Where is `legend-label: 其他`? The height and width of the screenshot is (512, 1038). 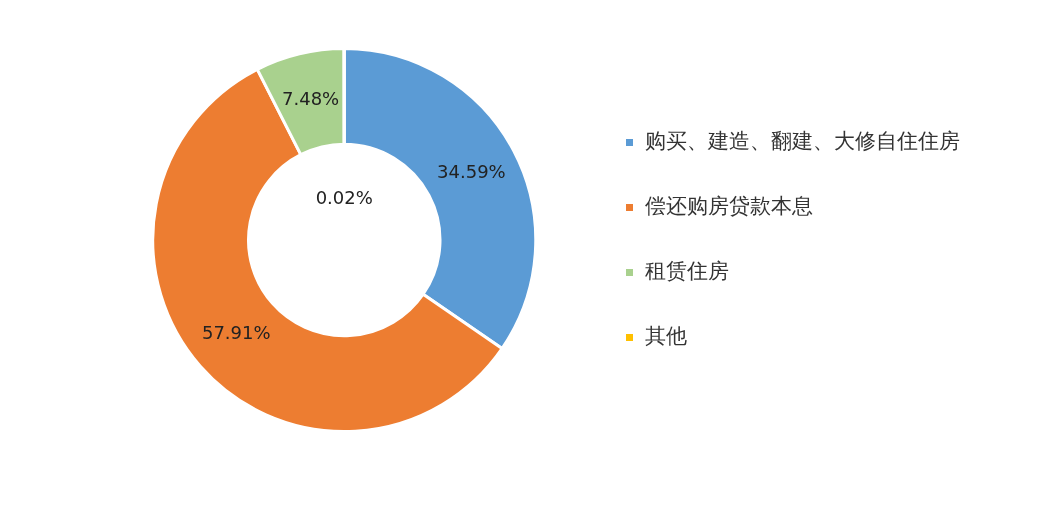 legend-label: 其他 is located at coordinates (666, 335).